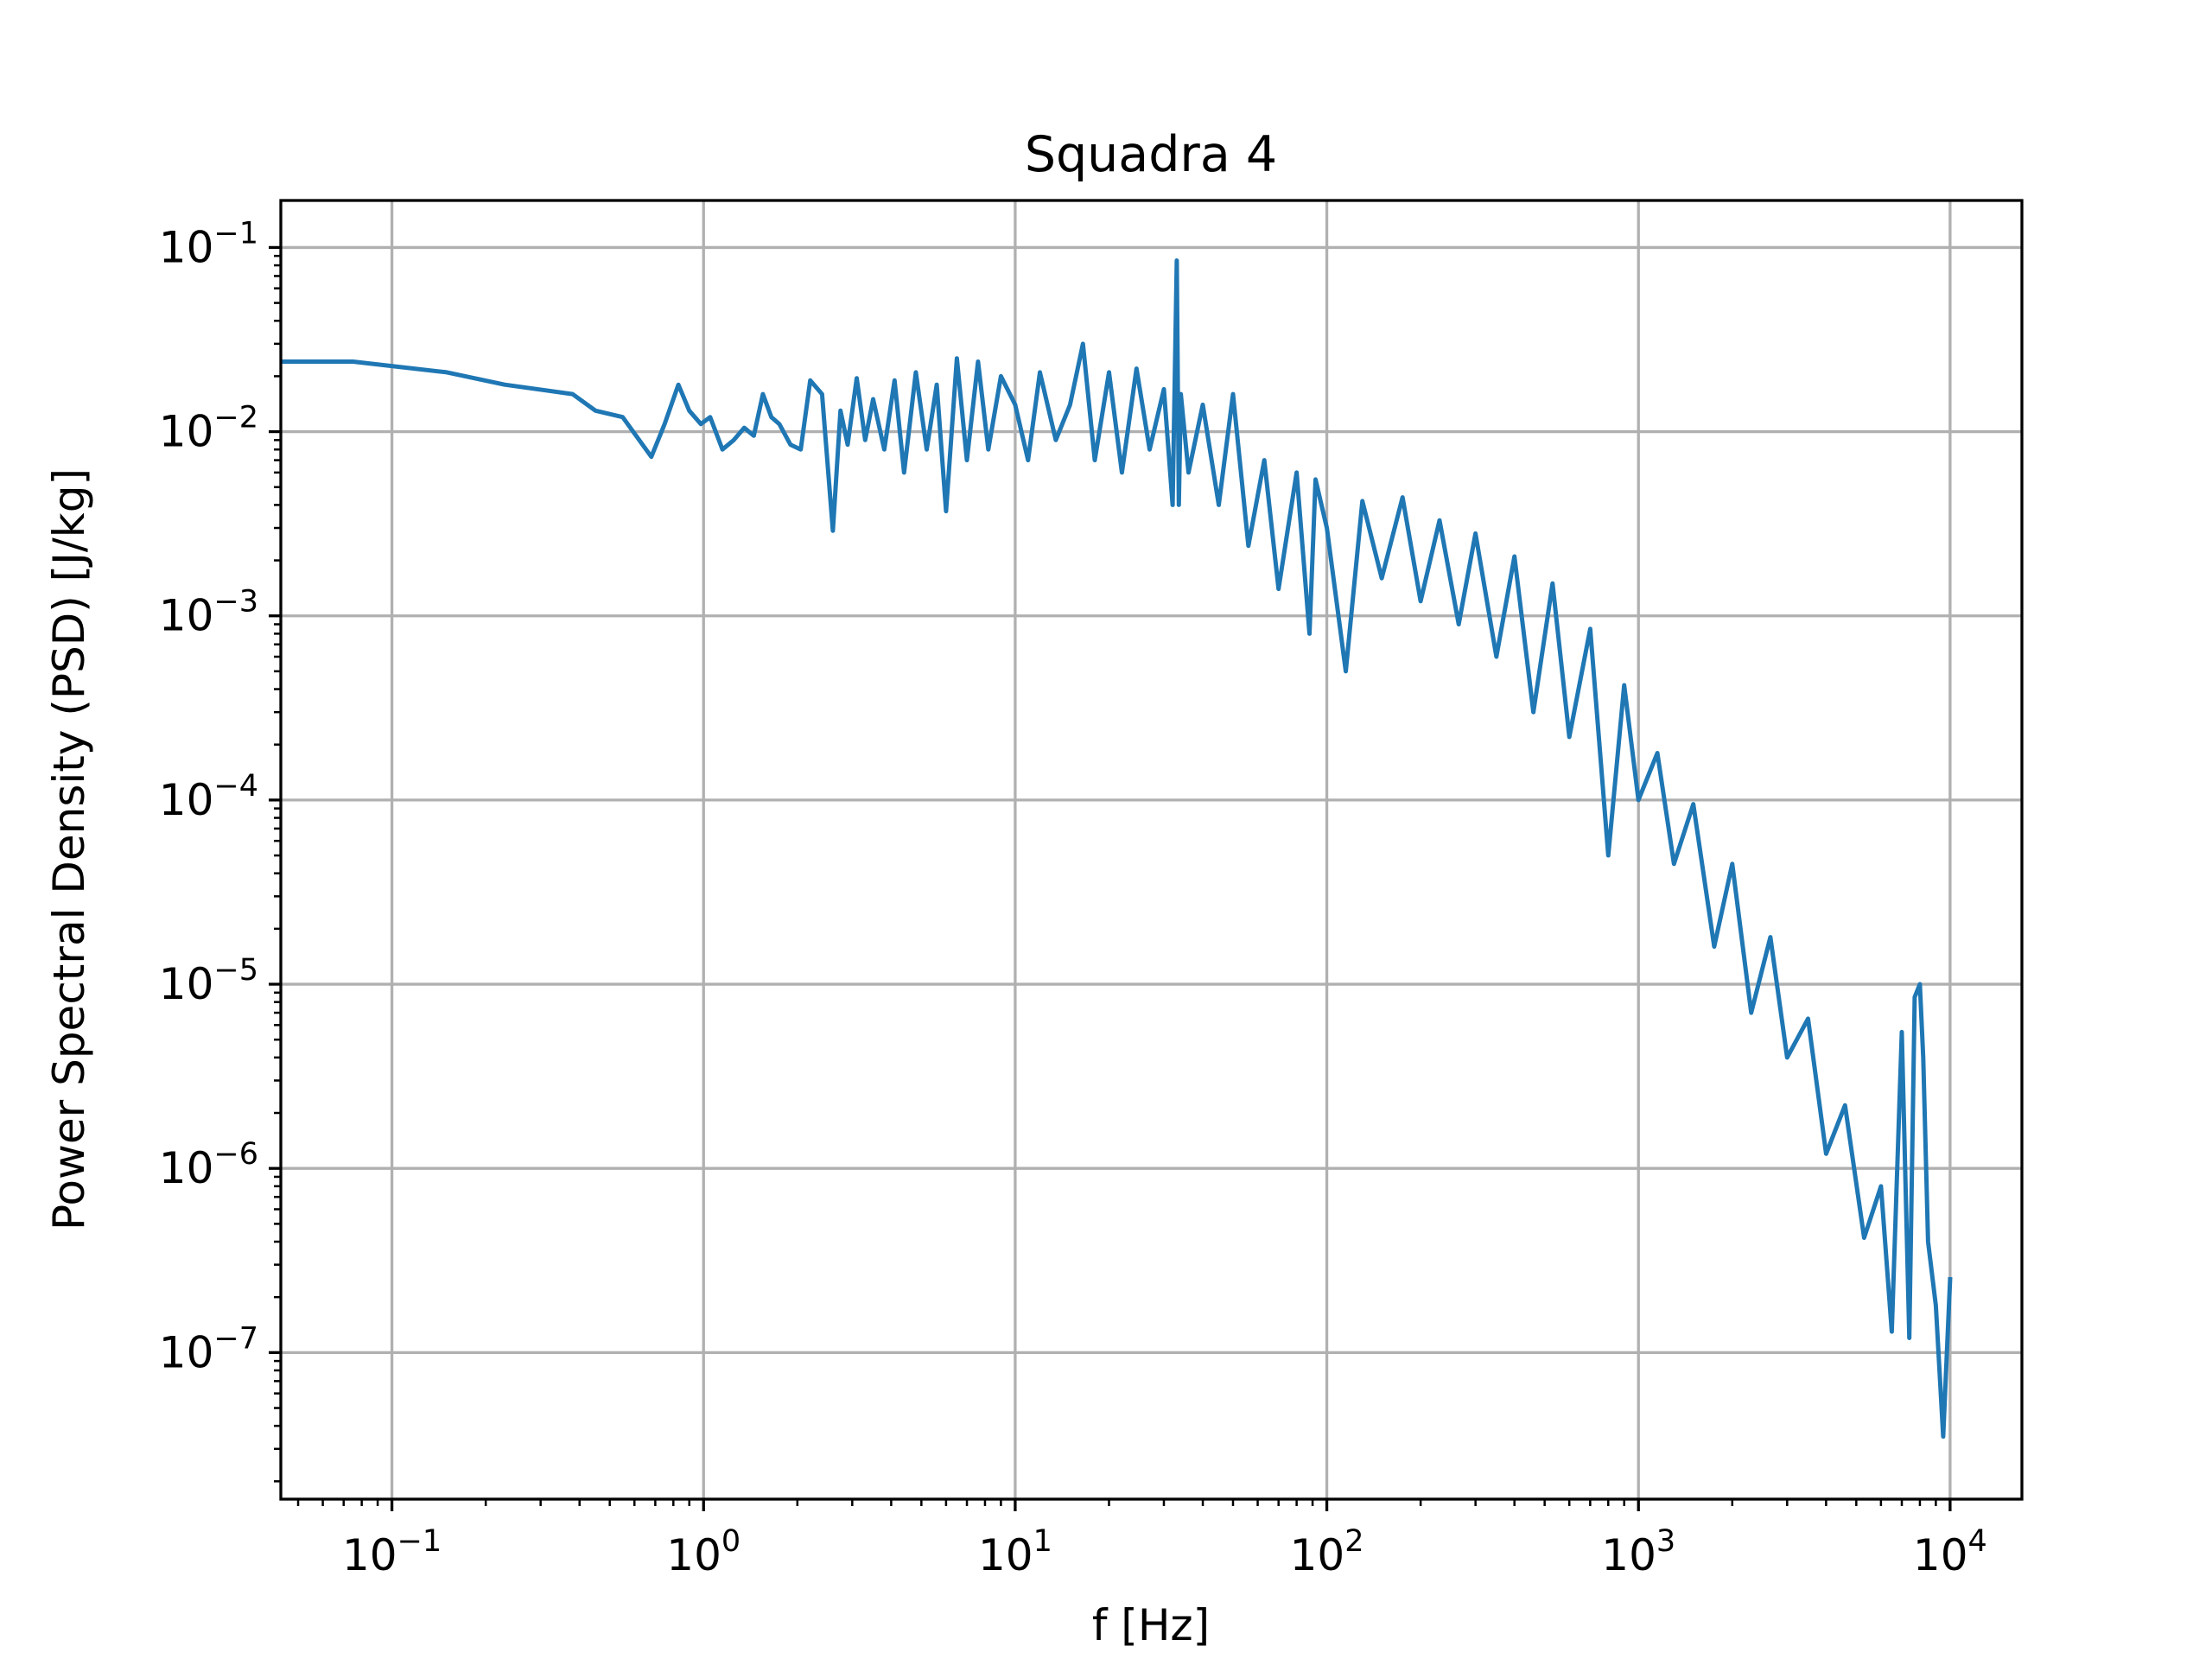 The height and width of the screenshot is (1659, 2212). Describe the element at coordinates (208, 981) in the screenshot. I see `y-tick-label: 10⁻⁵` at that location.